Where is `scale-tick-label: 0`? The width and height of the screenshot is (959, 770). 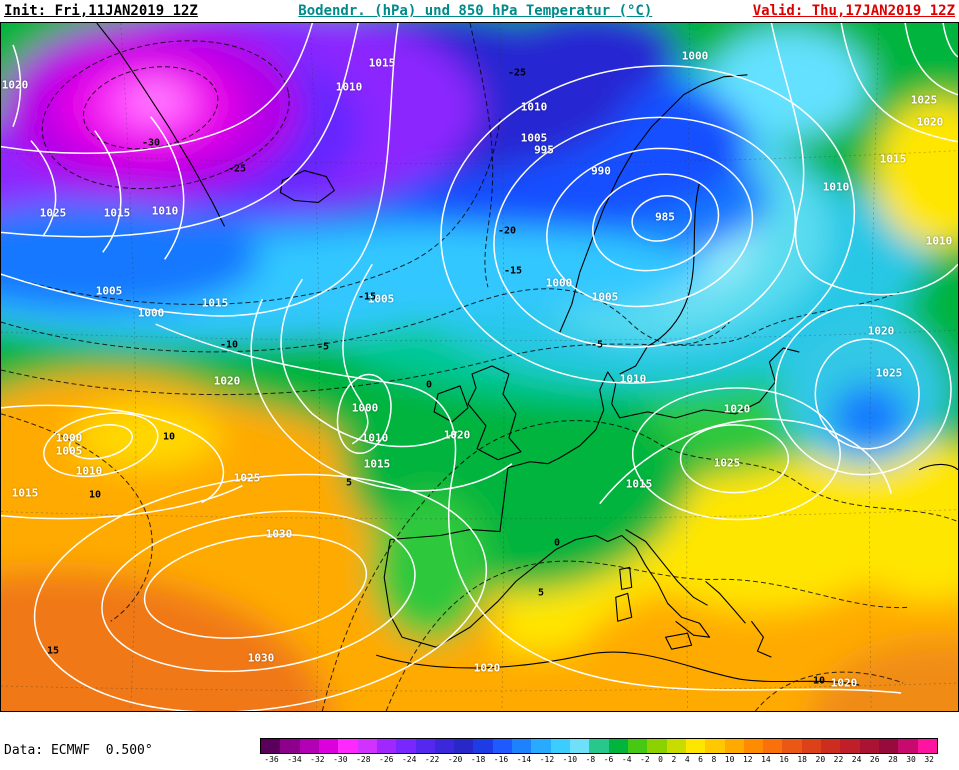 scale-tick-label: 0 is located at coordinates (660, 759).